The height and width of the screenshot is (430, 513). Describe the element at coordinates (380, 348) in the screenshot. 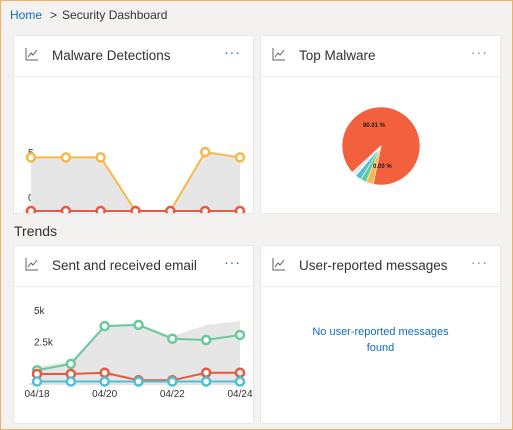

I see `empty-state-line: found` at that location.